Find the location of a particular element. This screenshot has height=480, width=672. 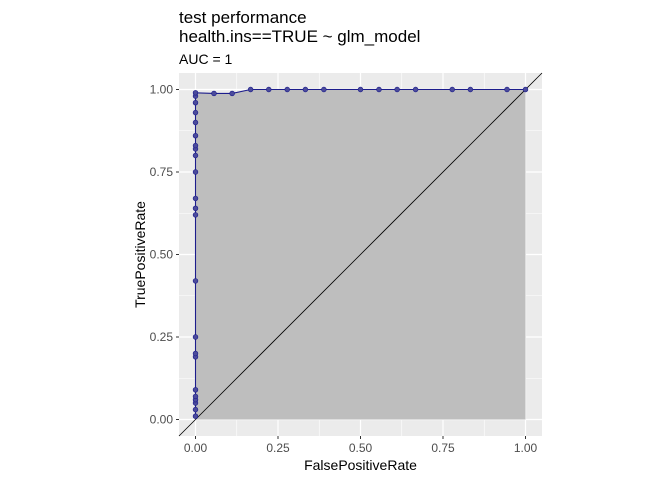

chart-subtitle: health.ins==TRUE ~ glm_model is located at coordinates (299, 36).